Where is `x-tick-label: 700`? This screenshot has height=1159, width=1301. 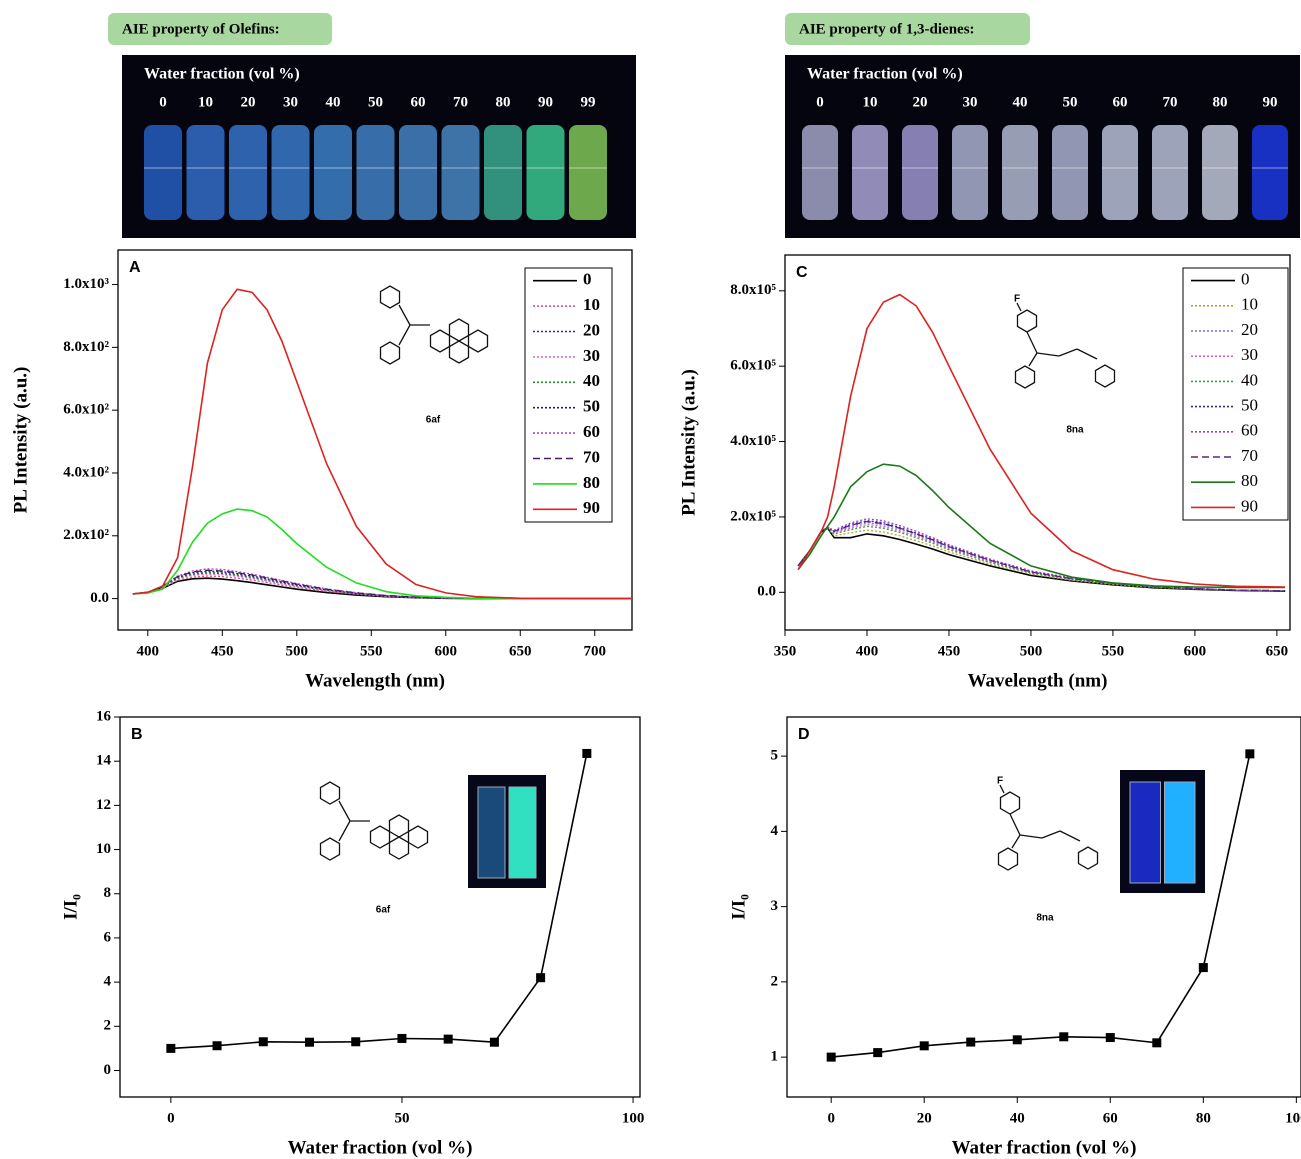 x-tick-label: 700 is located at coordinates (595, 651).